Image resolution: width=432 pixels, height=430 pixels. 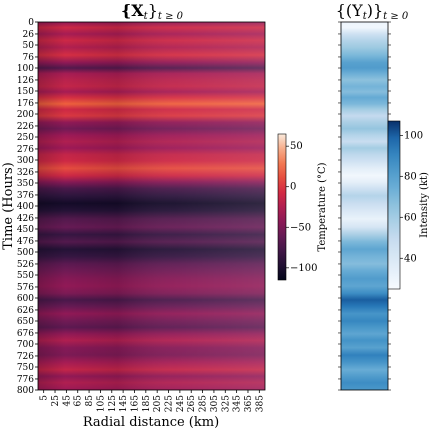 I want to click on heatmap-x-label: Radial distance (km), so click(x=151, y=422).